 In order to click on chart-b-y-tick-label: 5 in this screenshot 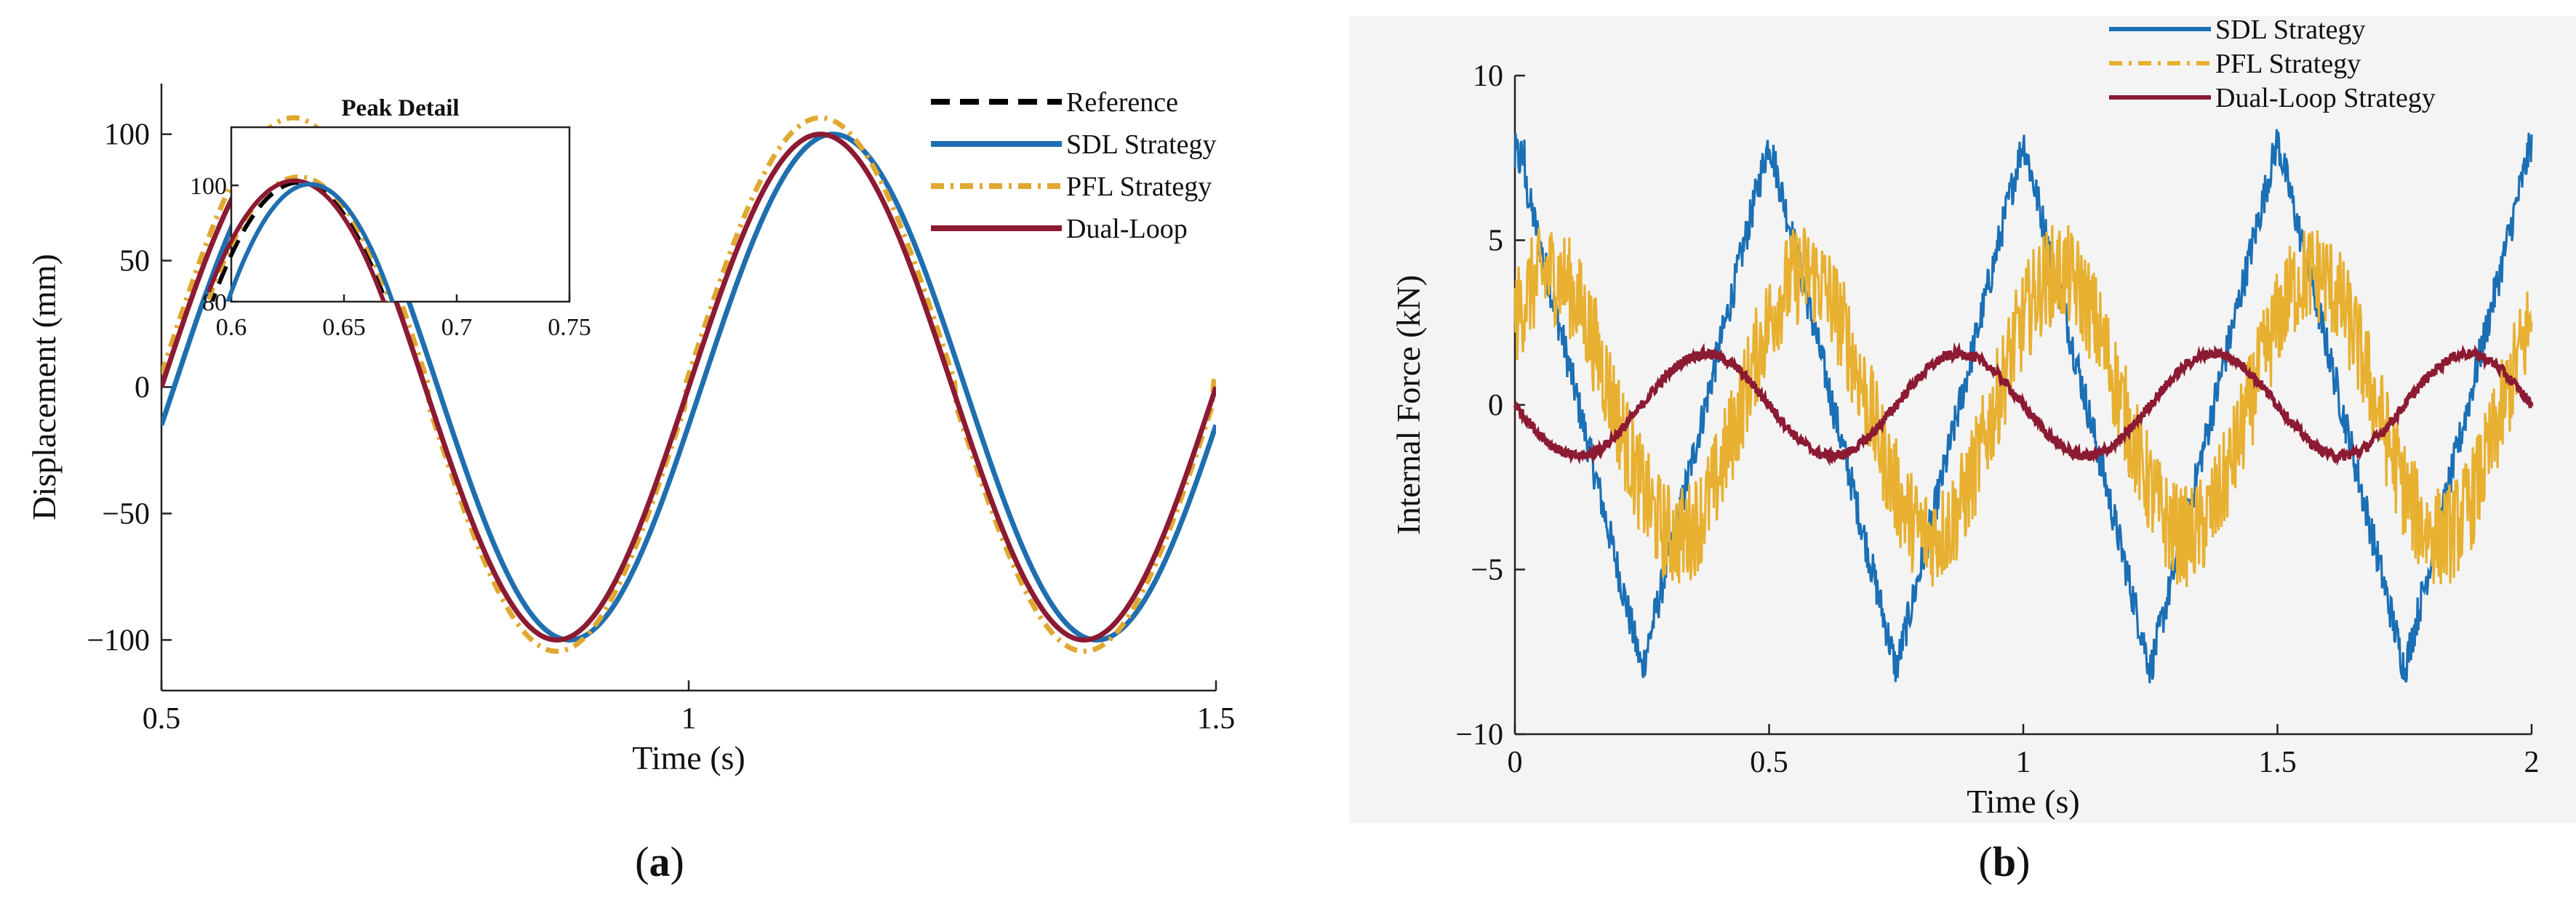, I will do `click(1495, 241)`.